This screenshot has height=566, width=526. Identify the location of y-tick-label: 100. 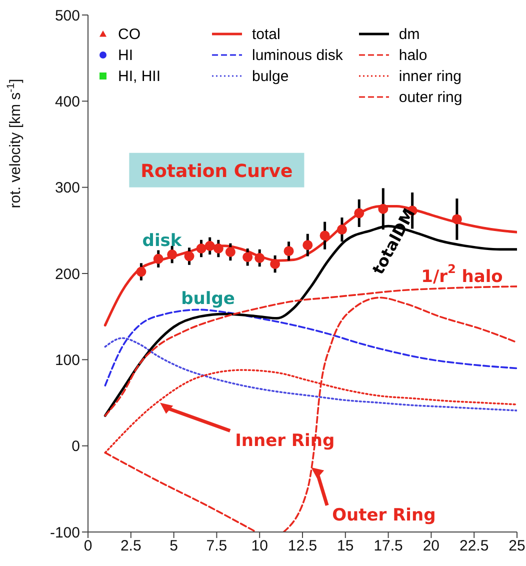
(67, 360).